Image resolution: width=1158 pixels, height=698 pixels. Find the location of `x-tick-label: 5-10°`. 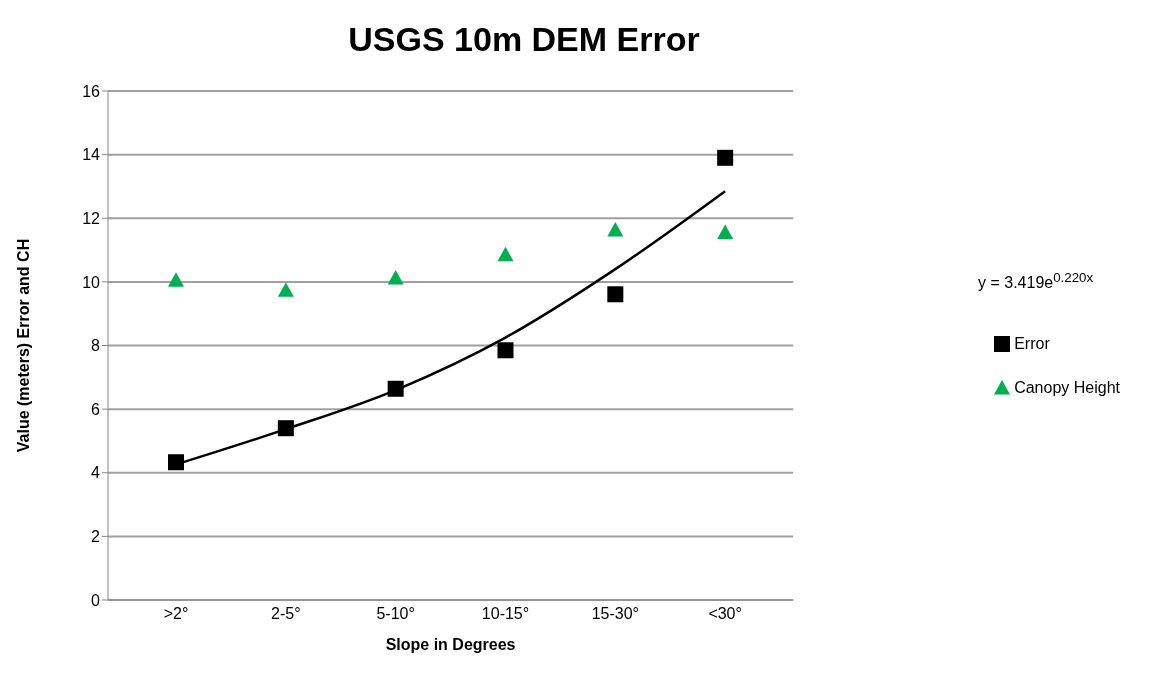

x-tick-label: 5-10° is located at coordinates (395, 614).